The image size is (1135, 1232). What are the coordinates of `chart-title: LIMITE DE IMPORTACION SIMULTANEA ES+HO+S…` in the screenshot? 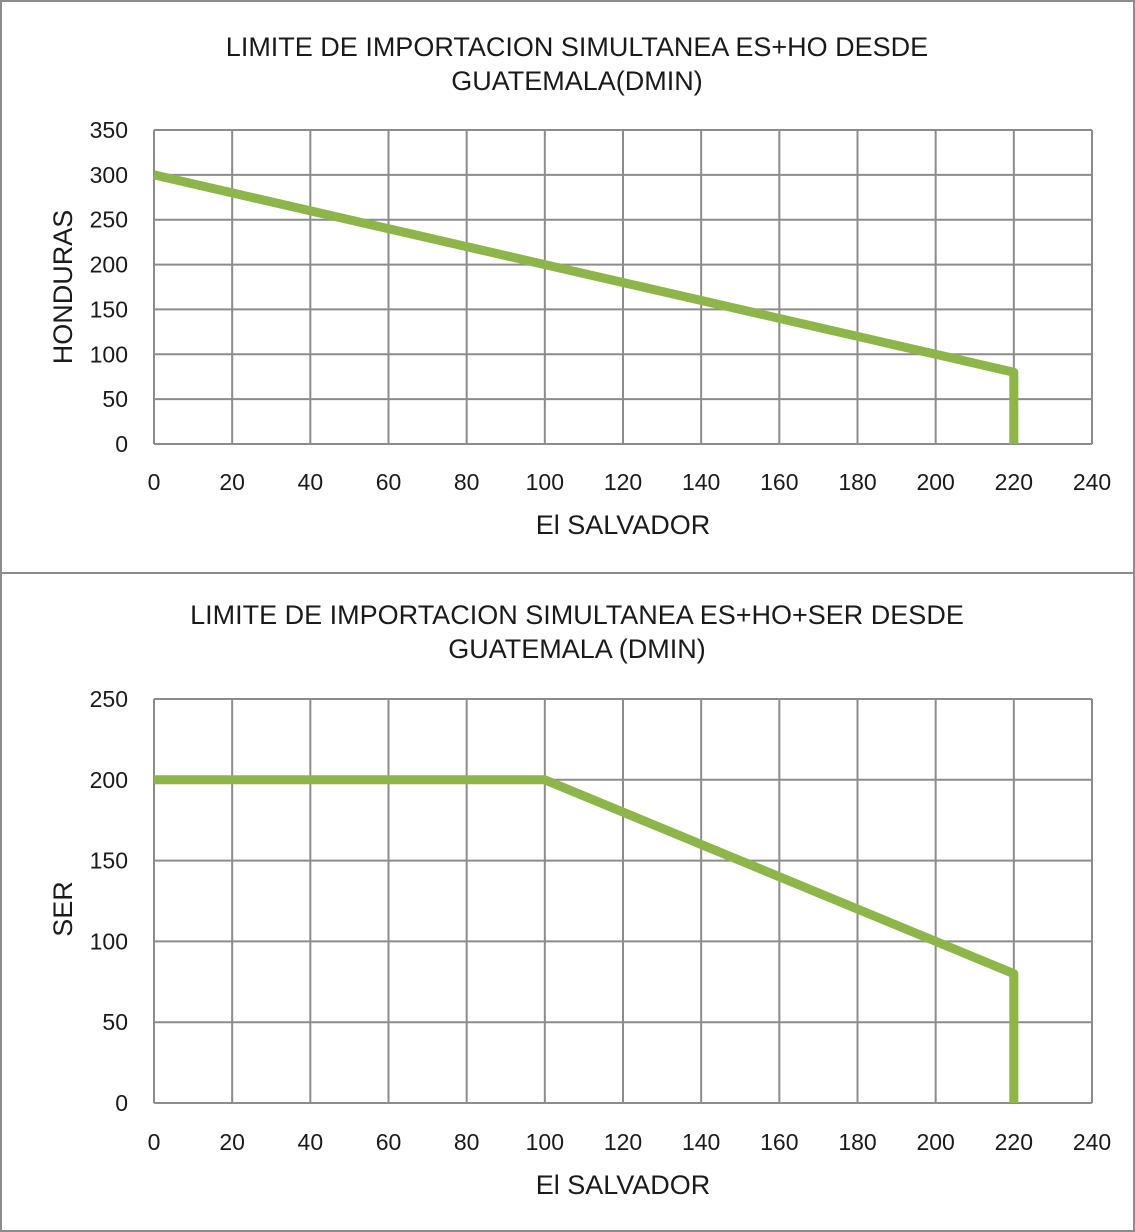 It's located at (577, 615).